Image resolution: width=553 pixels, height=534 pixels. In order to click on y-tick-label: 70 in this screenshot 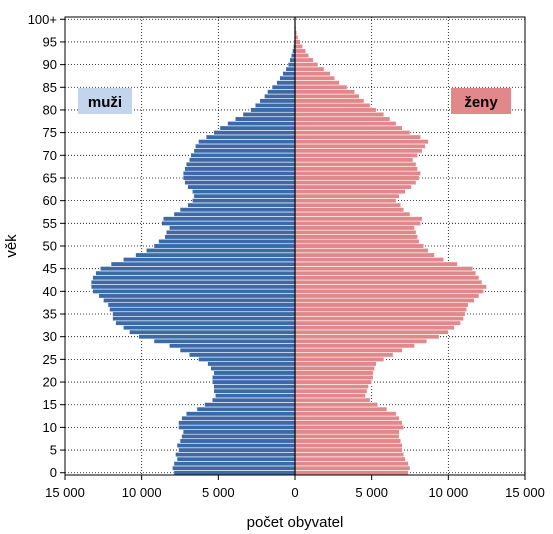, I will do `click(50, 155)`.